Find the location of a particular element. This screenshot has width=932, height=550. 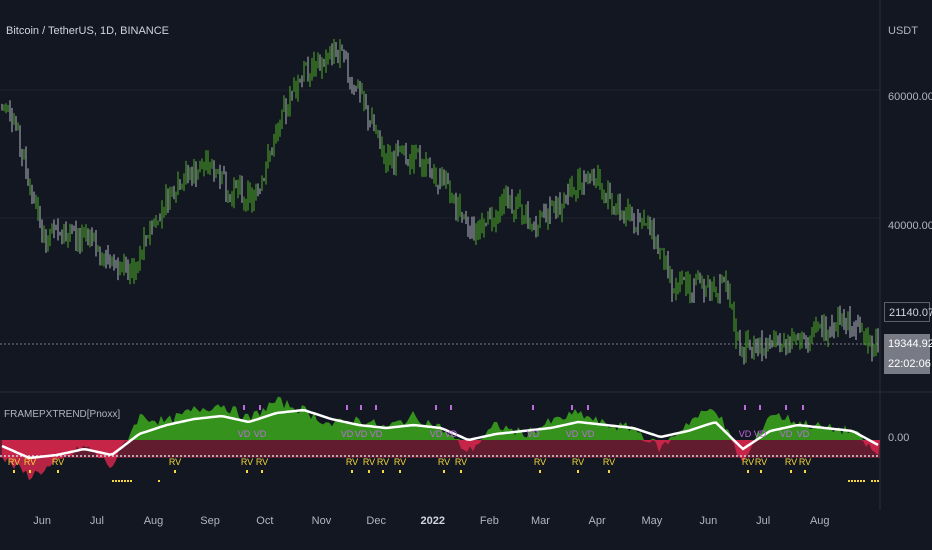

time-axis-label: Sep is located at coordinates (210, 521).